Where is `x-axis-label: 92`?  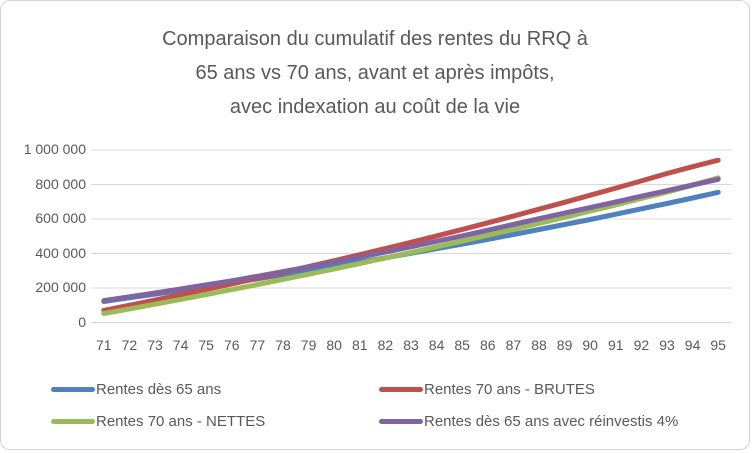 x-axis-label: 92 is located at coordinates (641, 345).